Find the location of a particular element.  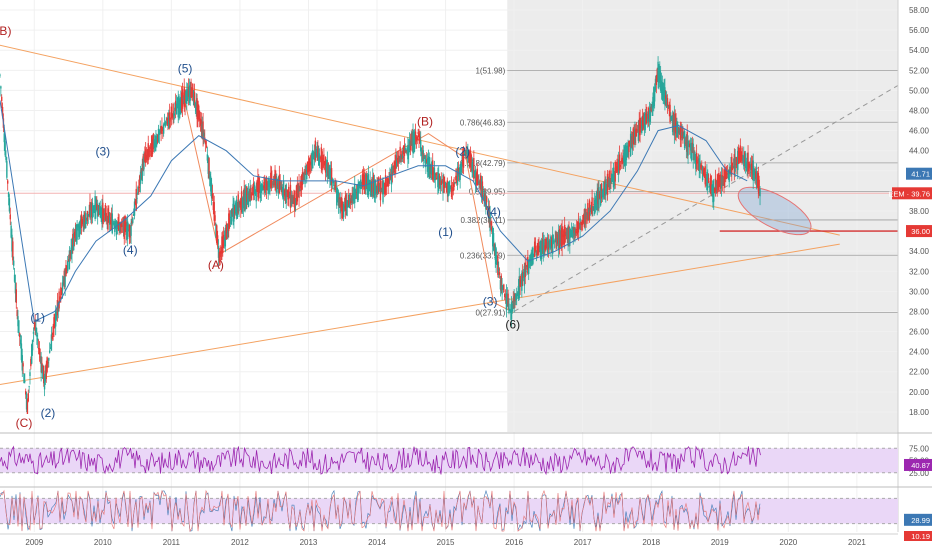

rsi-line is located at coordinates (380, 460).